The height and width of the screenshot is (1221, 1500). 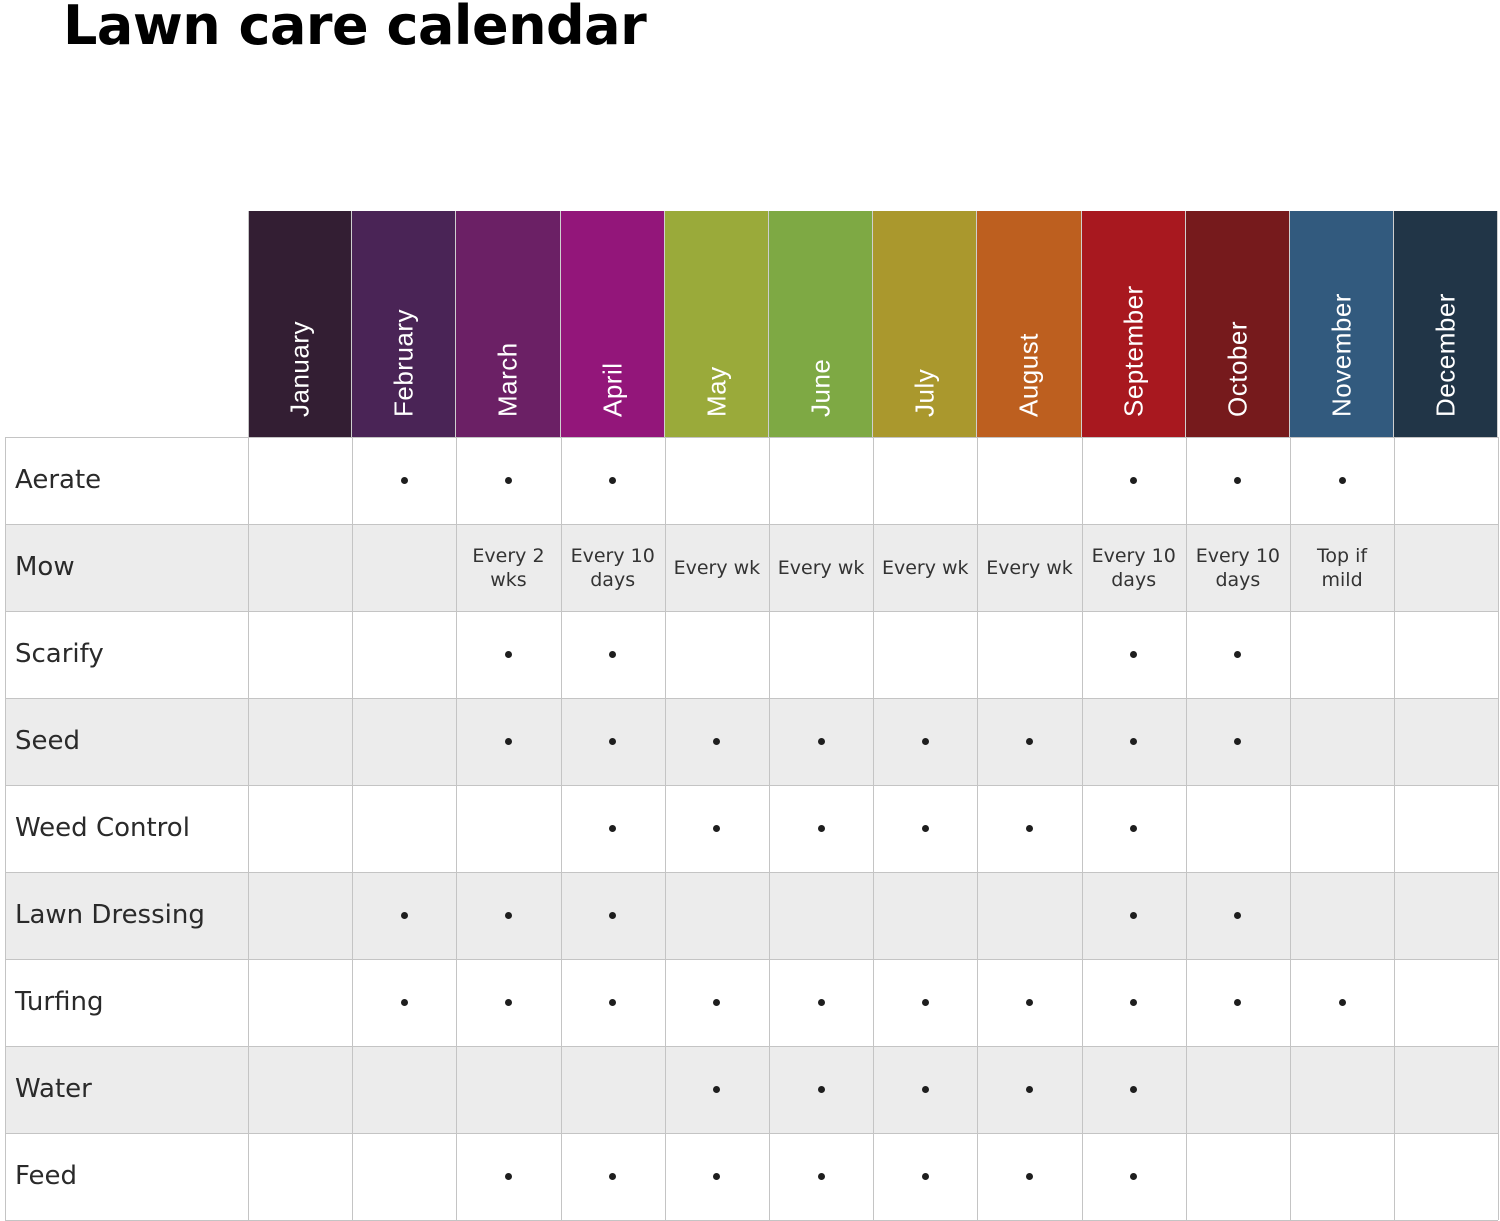 What do you see at coordinates (716, 324) in the screenshot?
I see `month-header-may: May` at bounding box center [716, 324].